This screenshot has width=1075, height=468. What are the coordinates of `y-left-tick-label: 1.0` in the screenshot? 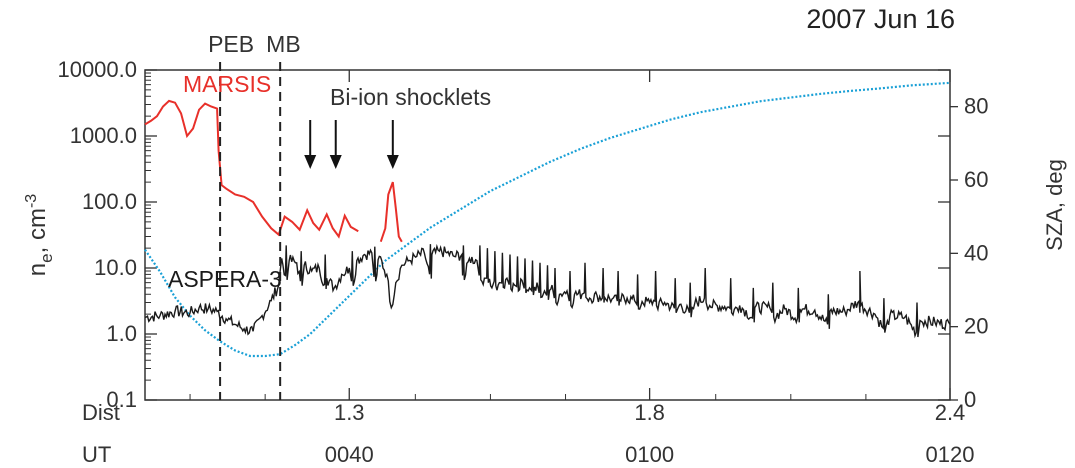 It's located at (121, 333).